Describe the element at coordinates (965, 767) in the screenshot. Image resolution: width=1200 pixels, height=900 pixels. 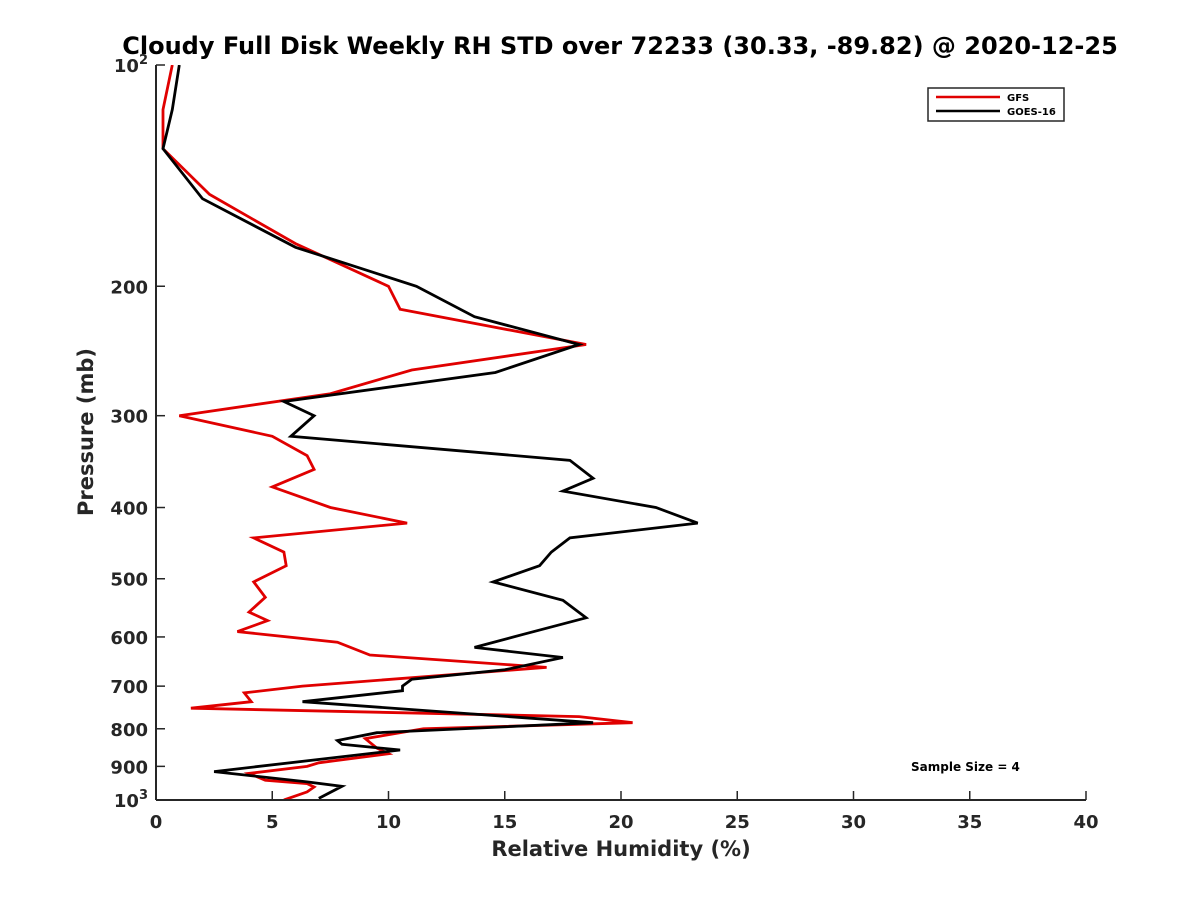
I see `sample-size-annotation: Sample Size = 4` at that location.